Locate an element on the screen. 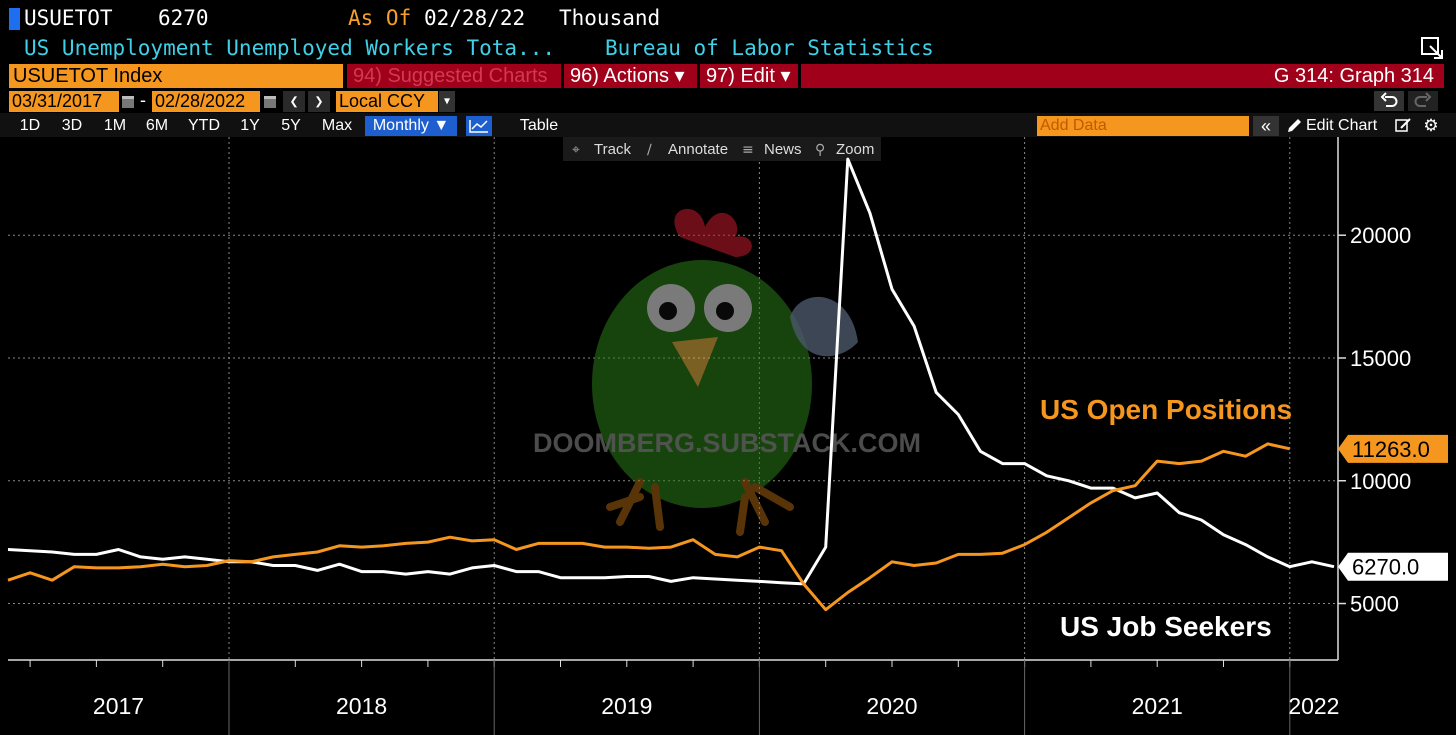  news-tool-icon: ≡ is located at coordinates (748, 150).